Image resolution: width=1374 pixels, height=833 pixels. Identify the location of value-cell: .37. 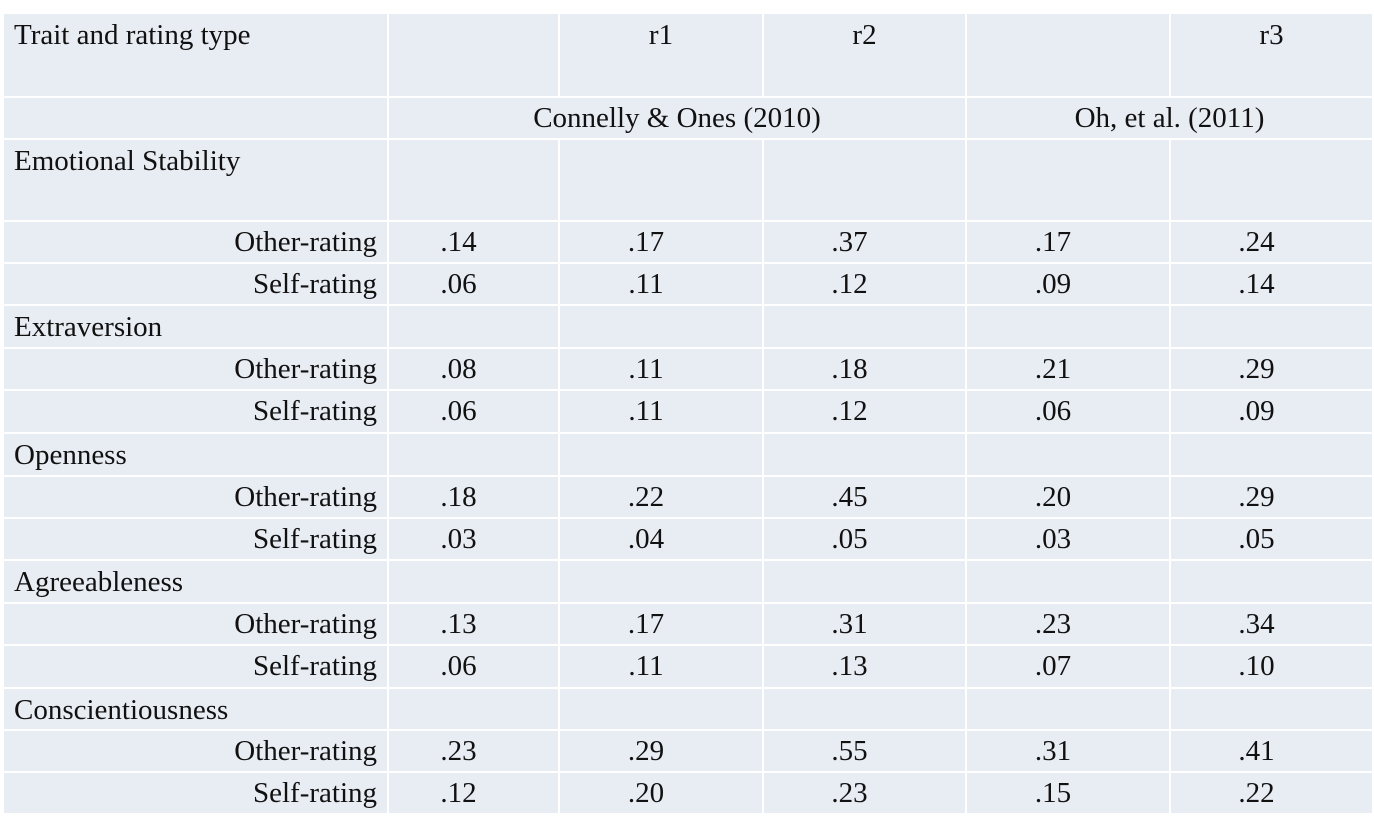
(864, 242).